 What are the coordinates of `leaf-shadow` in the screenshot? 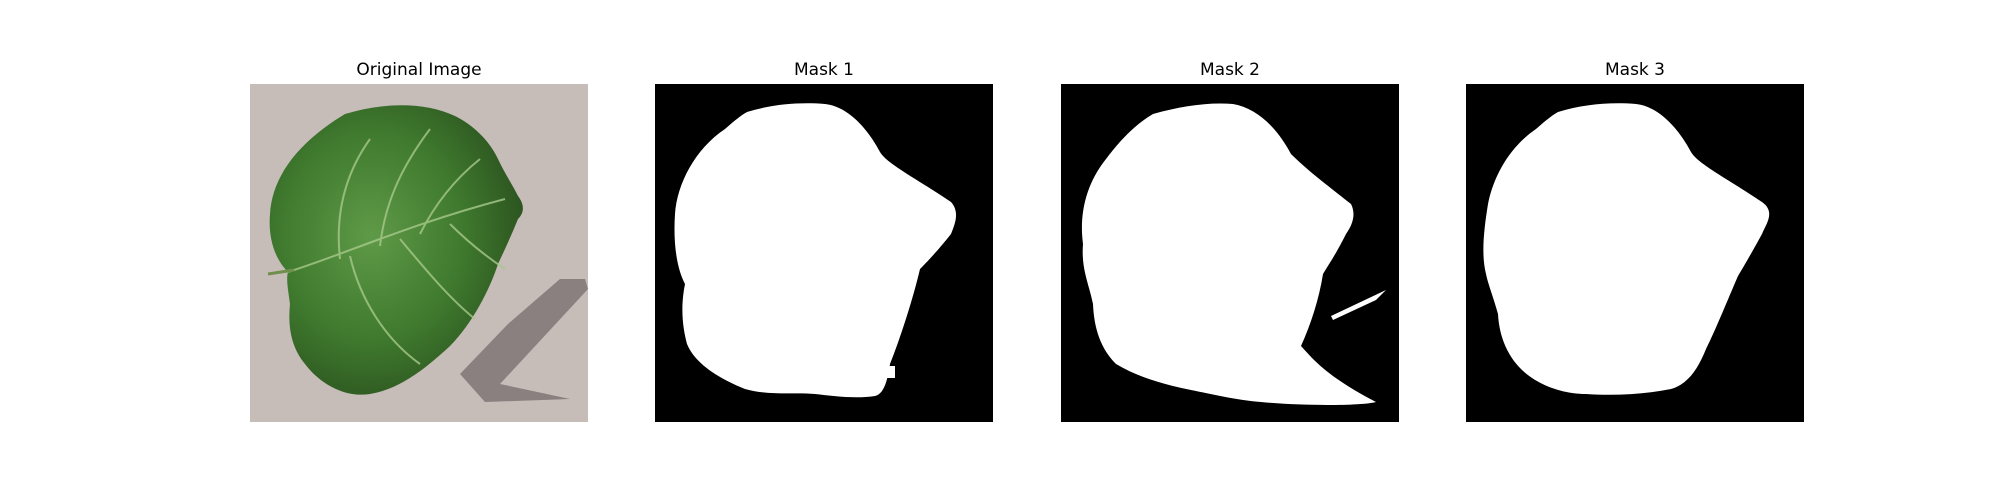 It's located at (524, 340).